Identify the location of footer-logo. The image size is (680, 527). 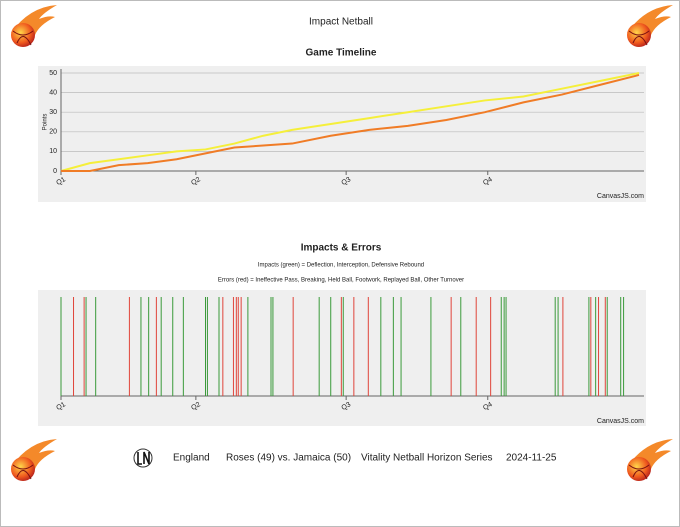
(143, 458).